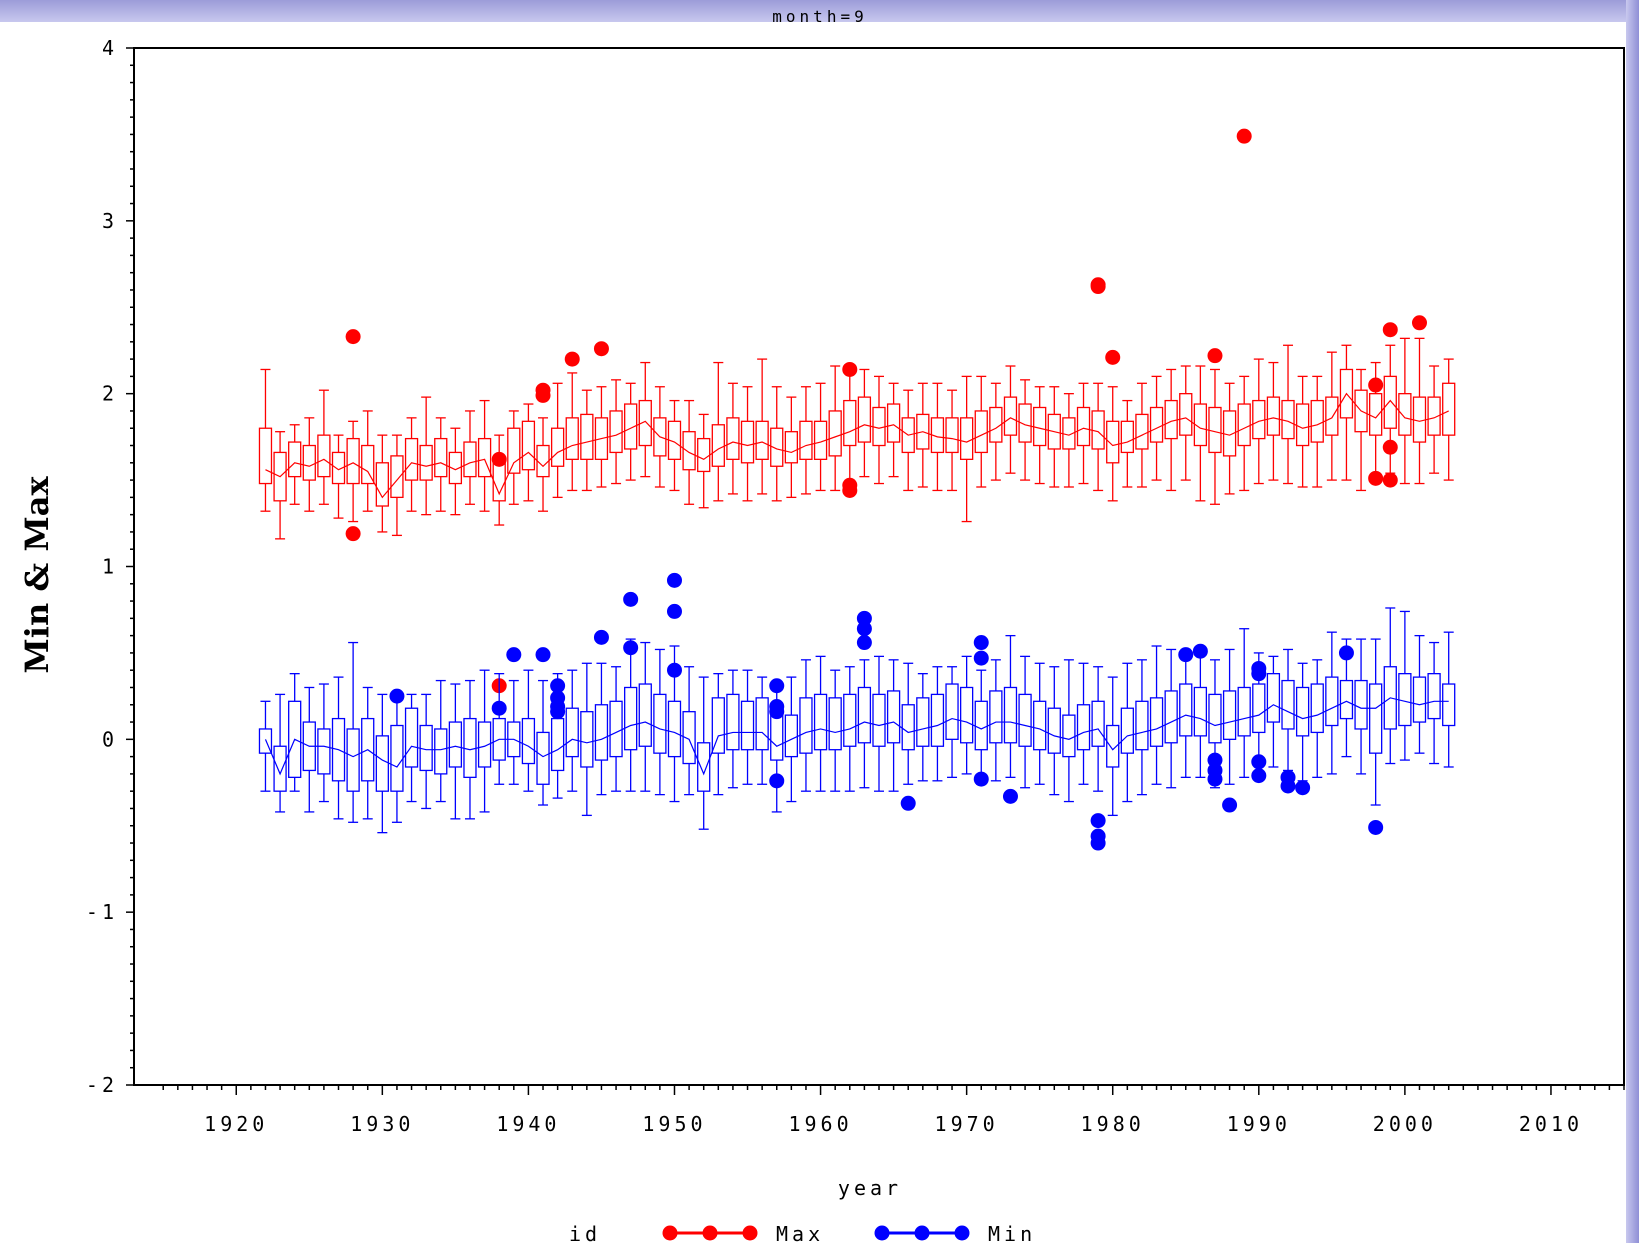 This screenshot has height=1243, width=1639. I want to click on legend: id Max Min, so click(802, 1232).